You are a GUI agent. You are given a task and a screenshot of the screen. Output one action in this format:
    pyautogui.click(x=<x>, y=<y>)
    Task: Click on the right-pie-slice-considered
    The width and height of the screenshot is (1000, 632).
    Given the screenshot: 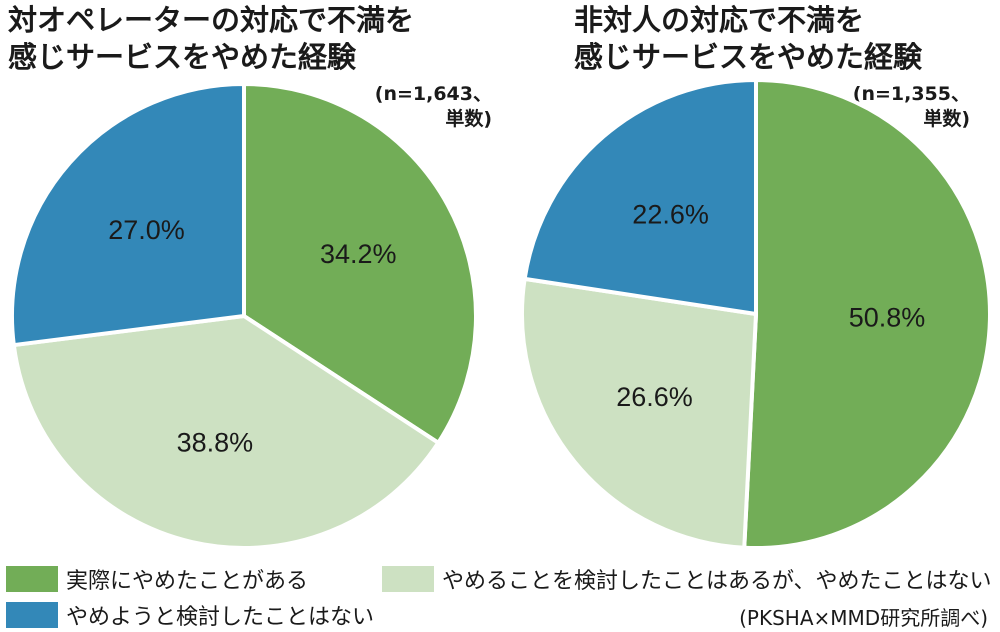 What is the action you would take?
    pyautogui.click(x=639, y=413)
    